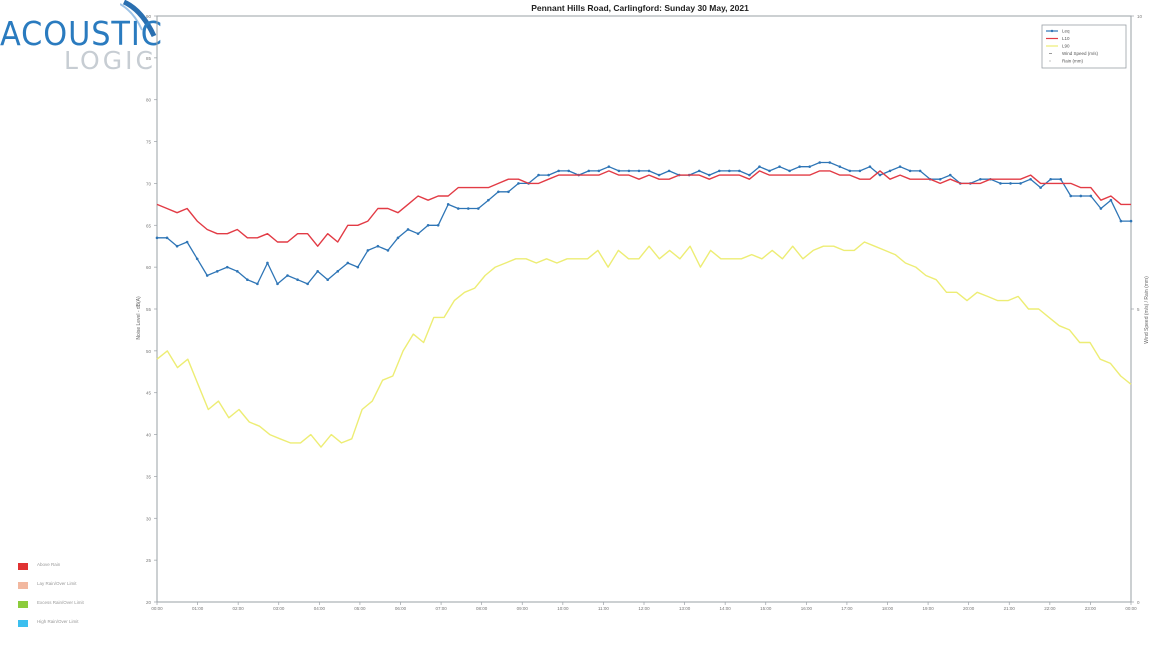 Image resolution: width=1159 pixels, height=664 pixels. I want to click on legend-marker-dot-leq, so click(1052, 31).